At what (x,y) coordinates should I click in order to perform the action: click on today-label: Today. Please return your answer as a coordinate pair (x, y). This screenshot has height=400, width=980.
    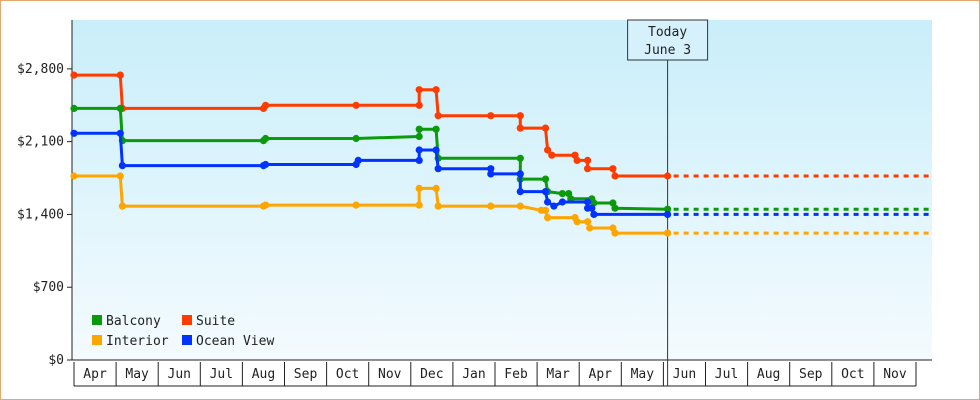
    Looking at the image, I should click on (667, 32).